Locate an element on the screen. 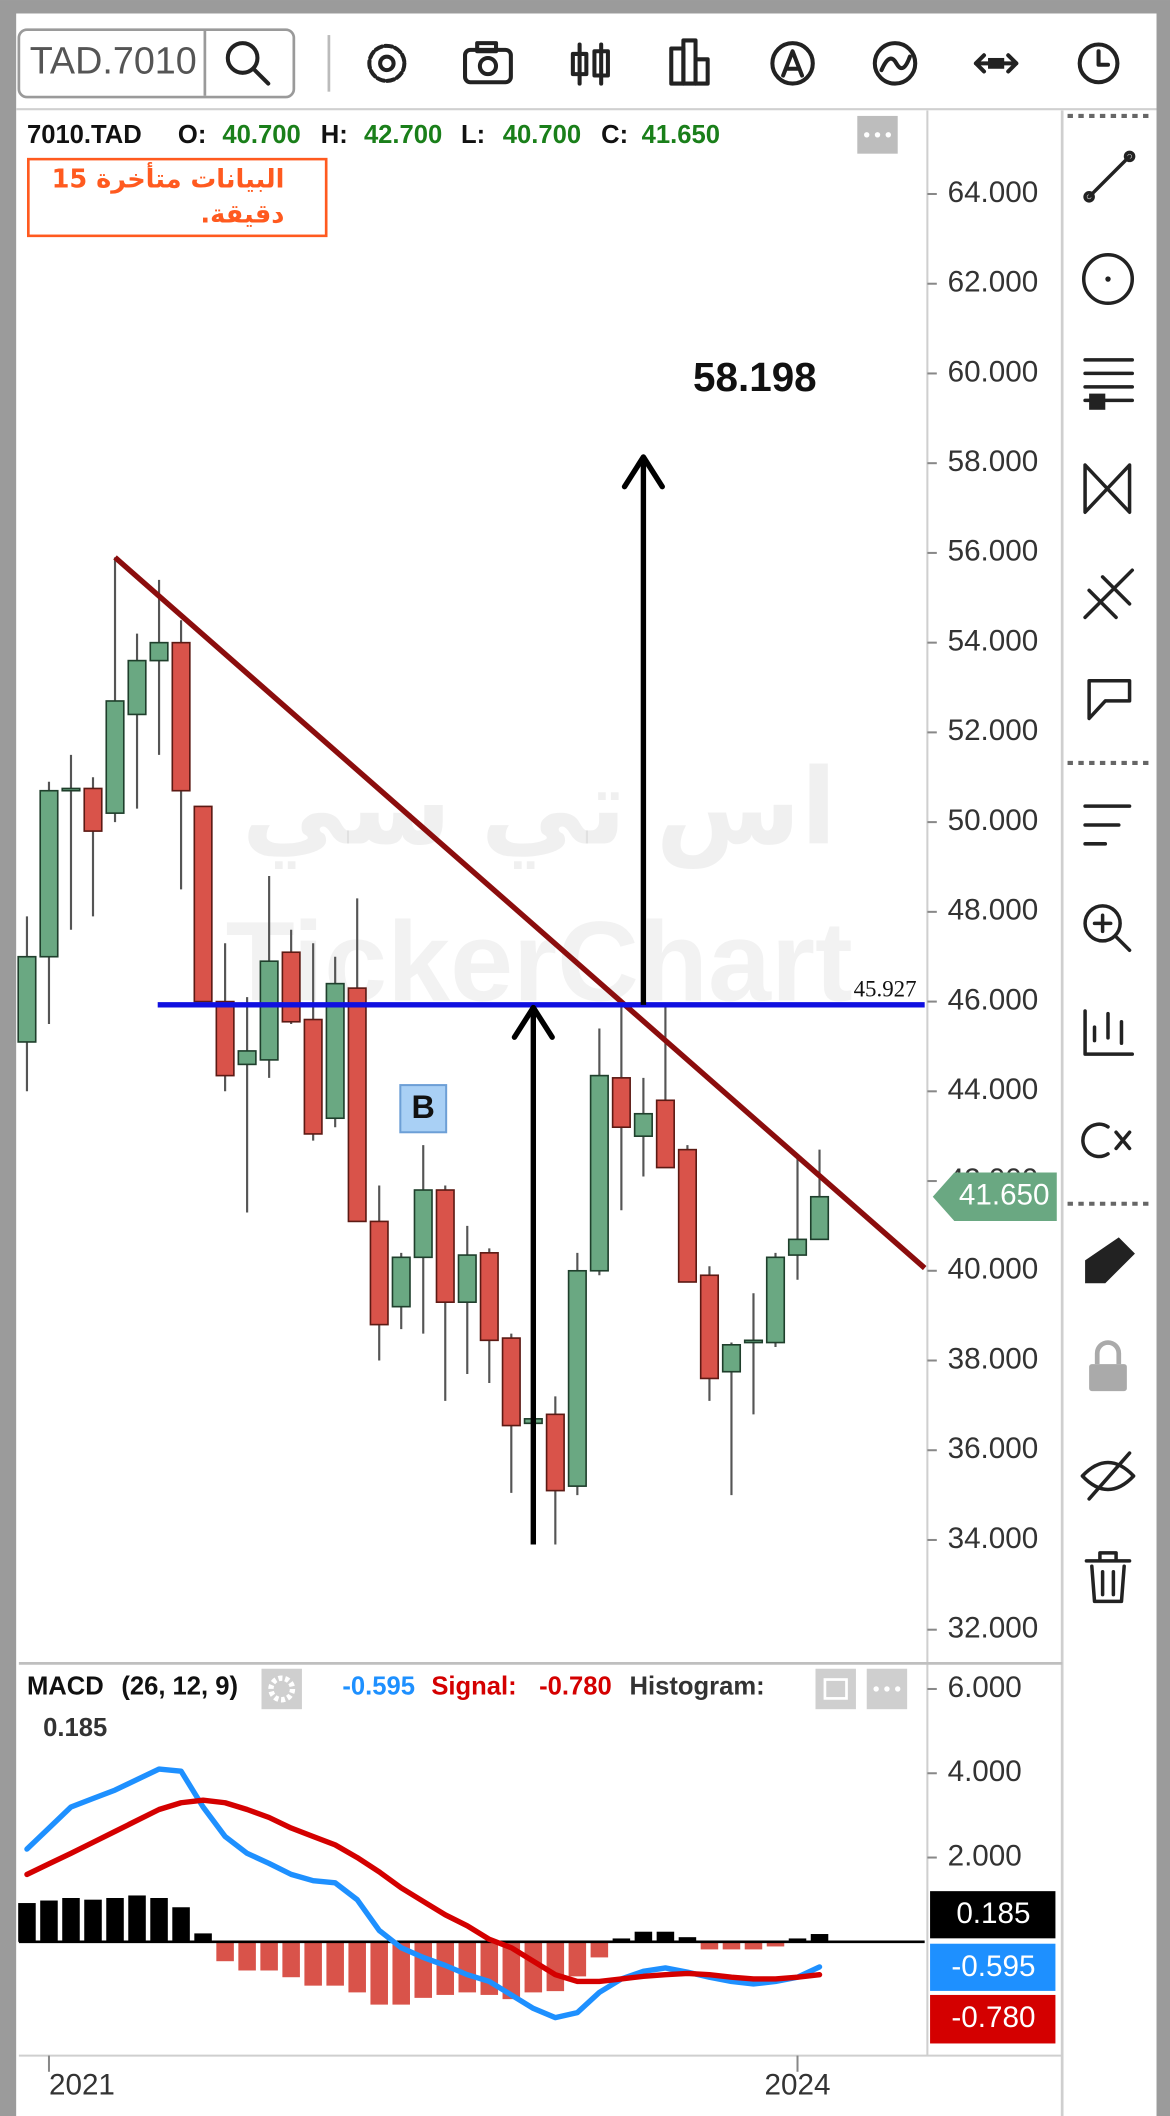  y-tick-label: 58.000 is located at coordinates (993, 461).